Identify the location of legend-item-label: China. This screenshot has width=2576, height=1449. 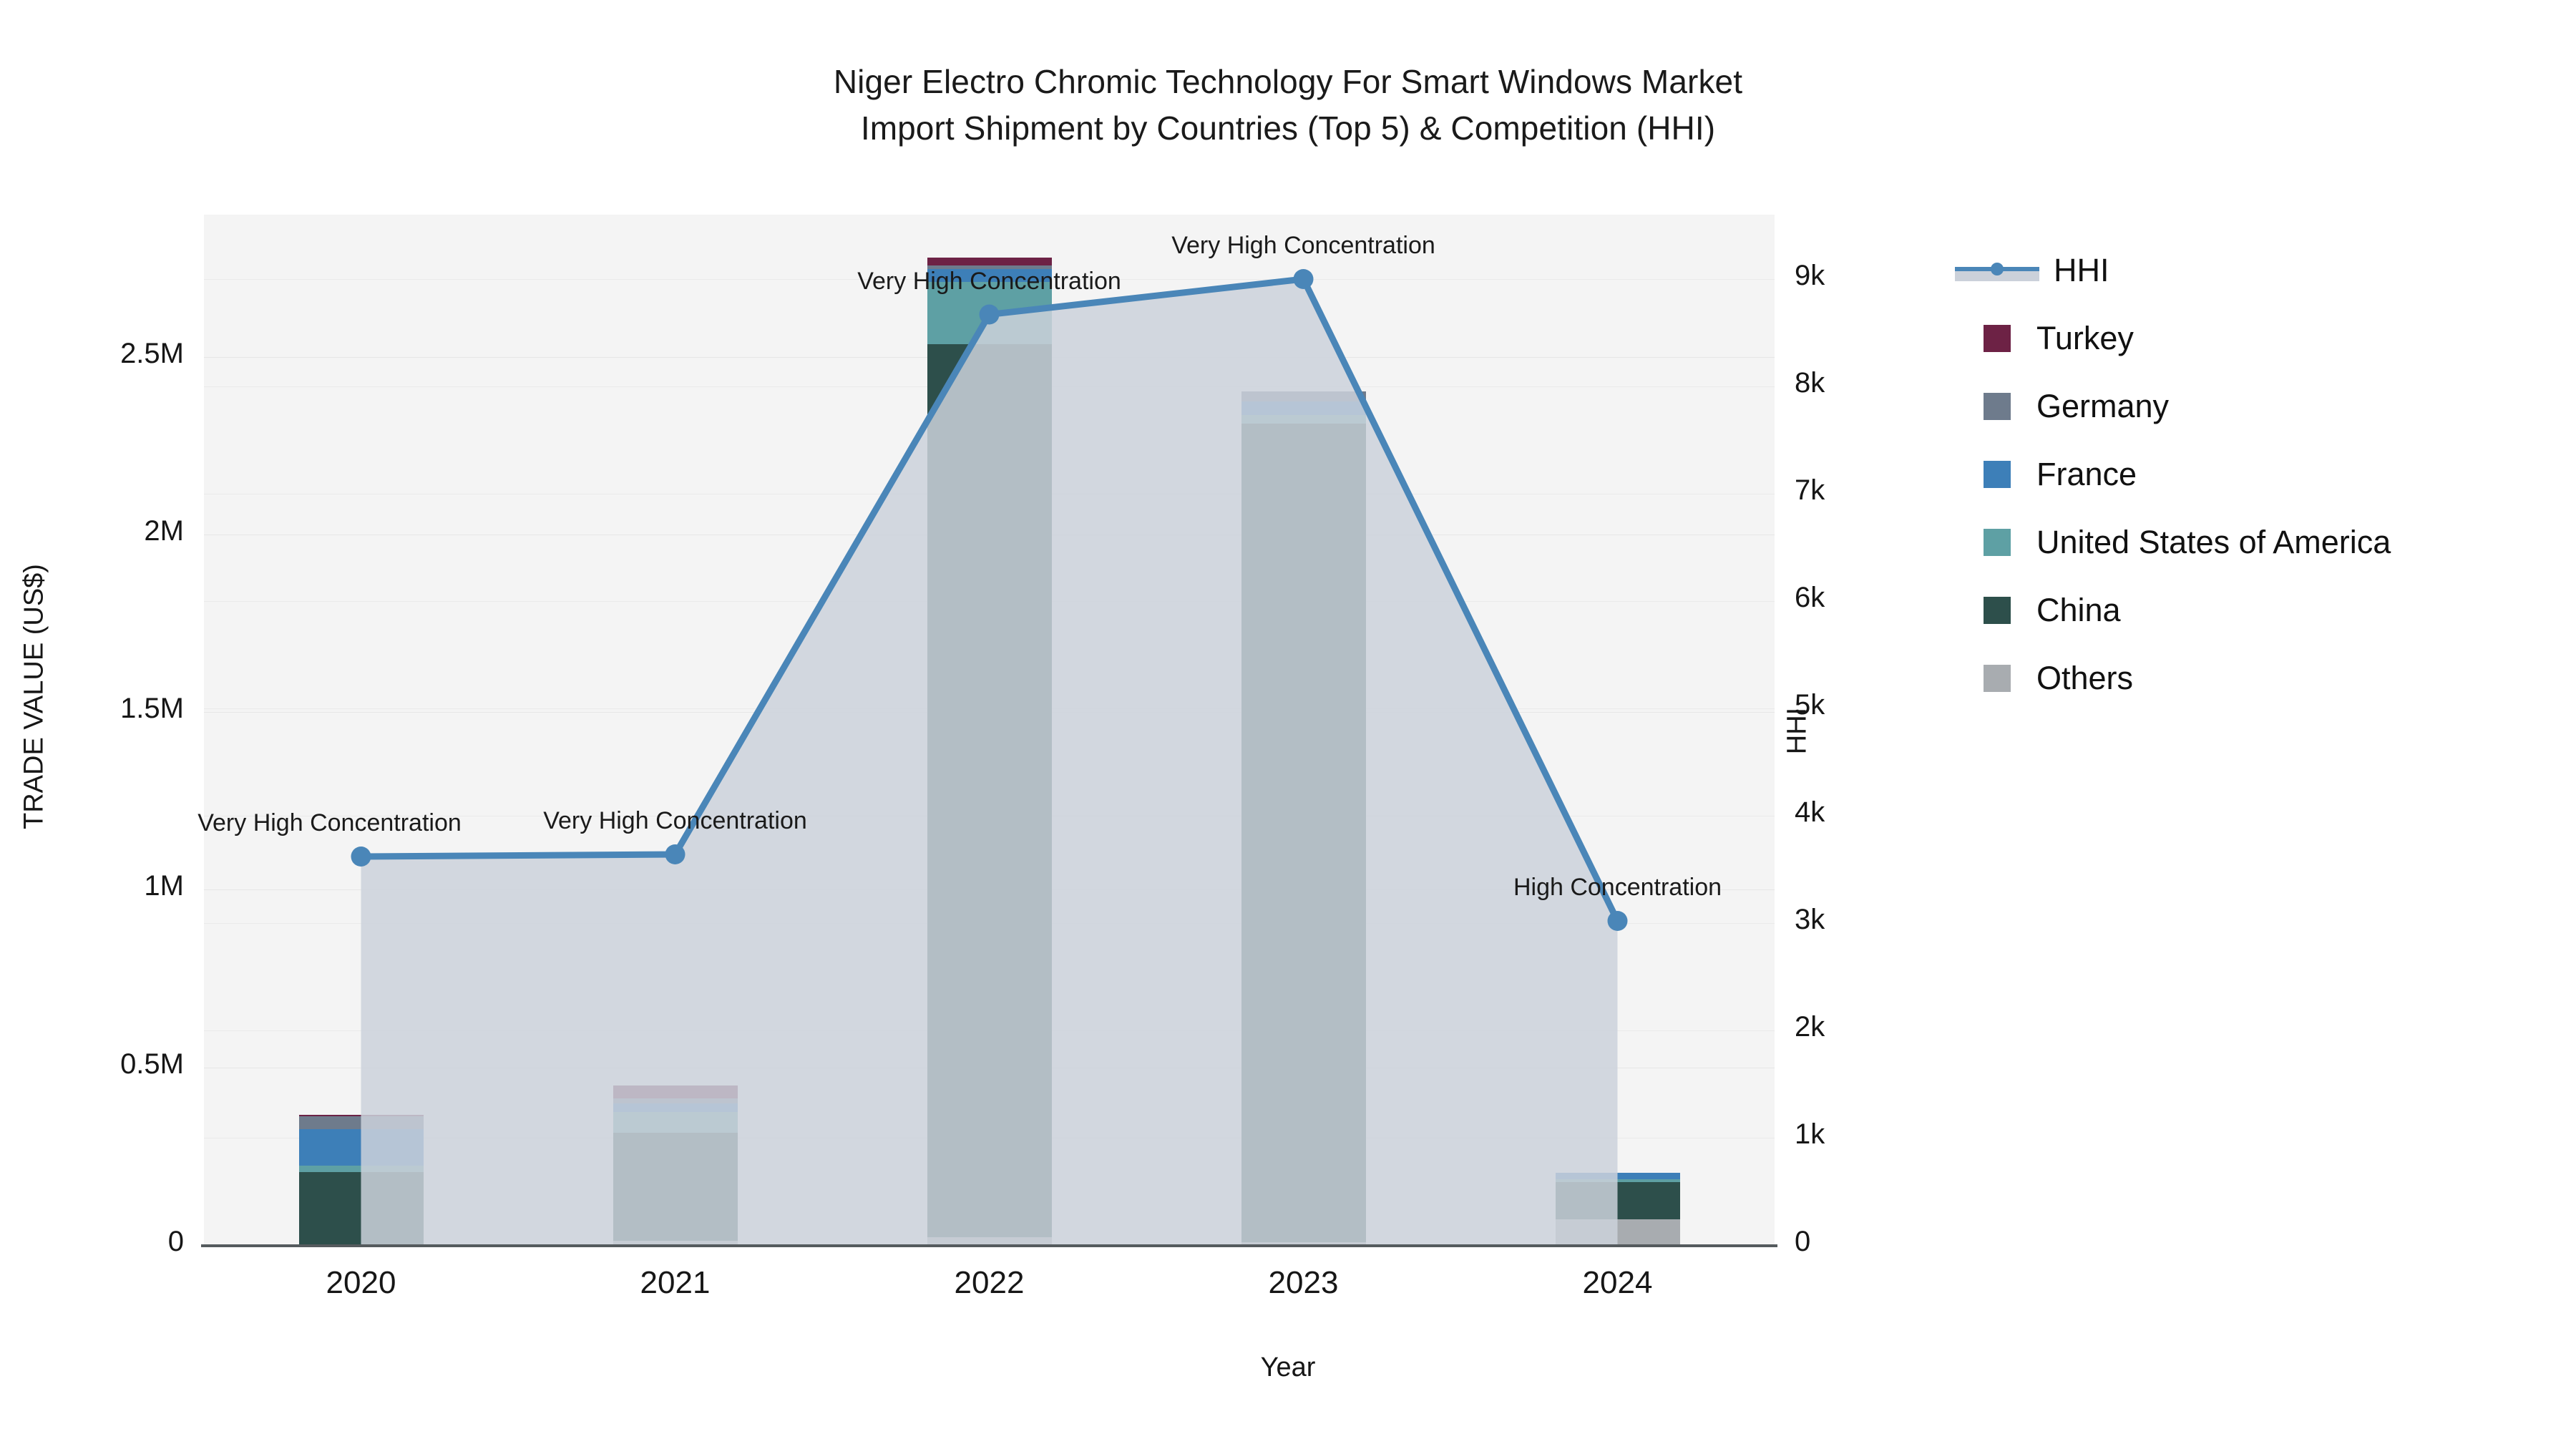
(2078, 609).